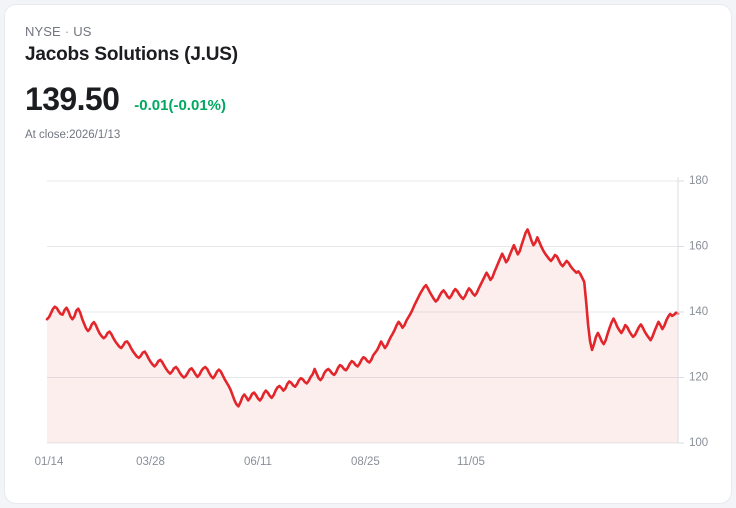 Image resolution: width=736 pixels, height=508 pixels. Describe the element at coordinates (698, 312) in the screenshot. I see `y-axis-tick-label: 140` at that location.